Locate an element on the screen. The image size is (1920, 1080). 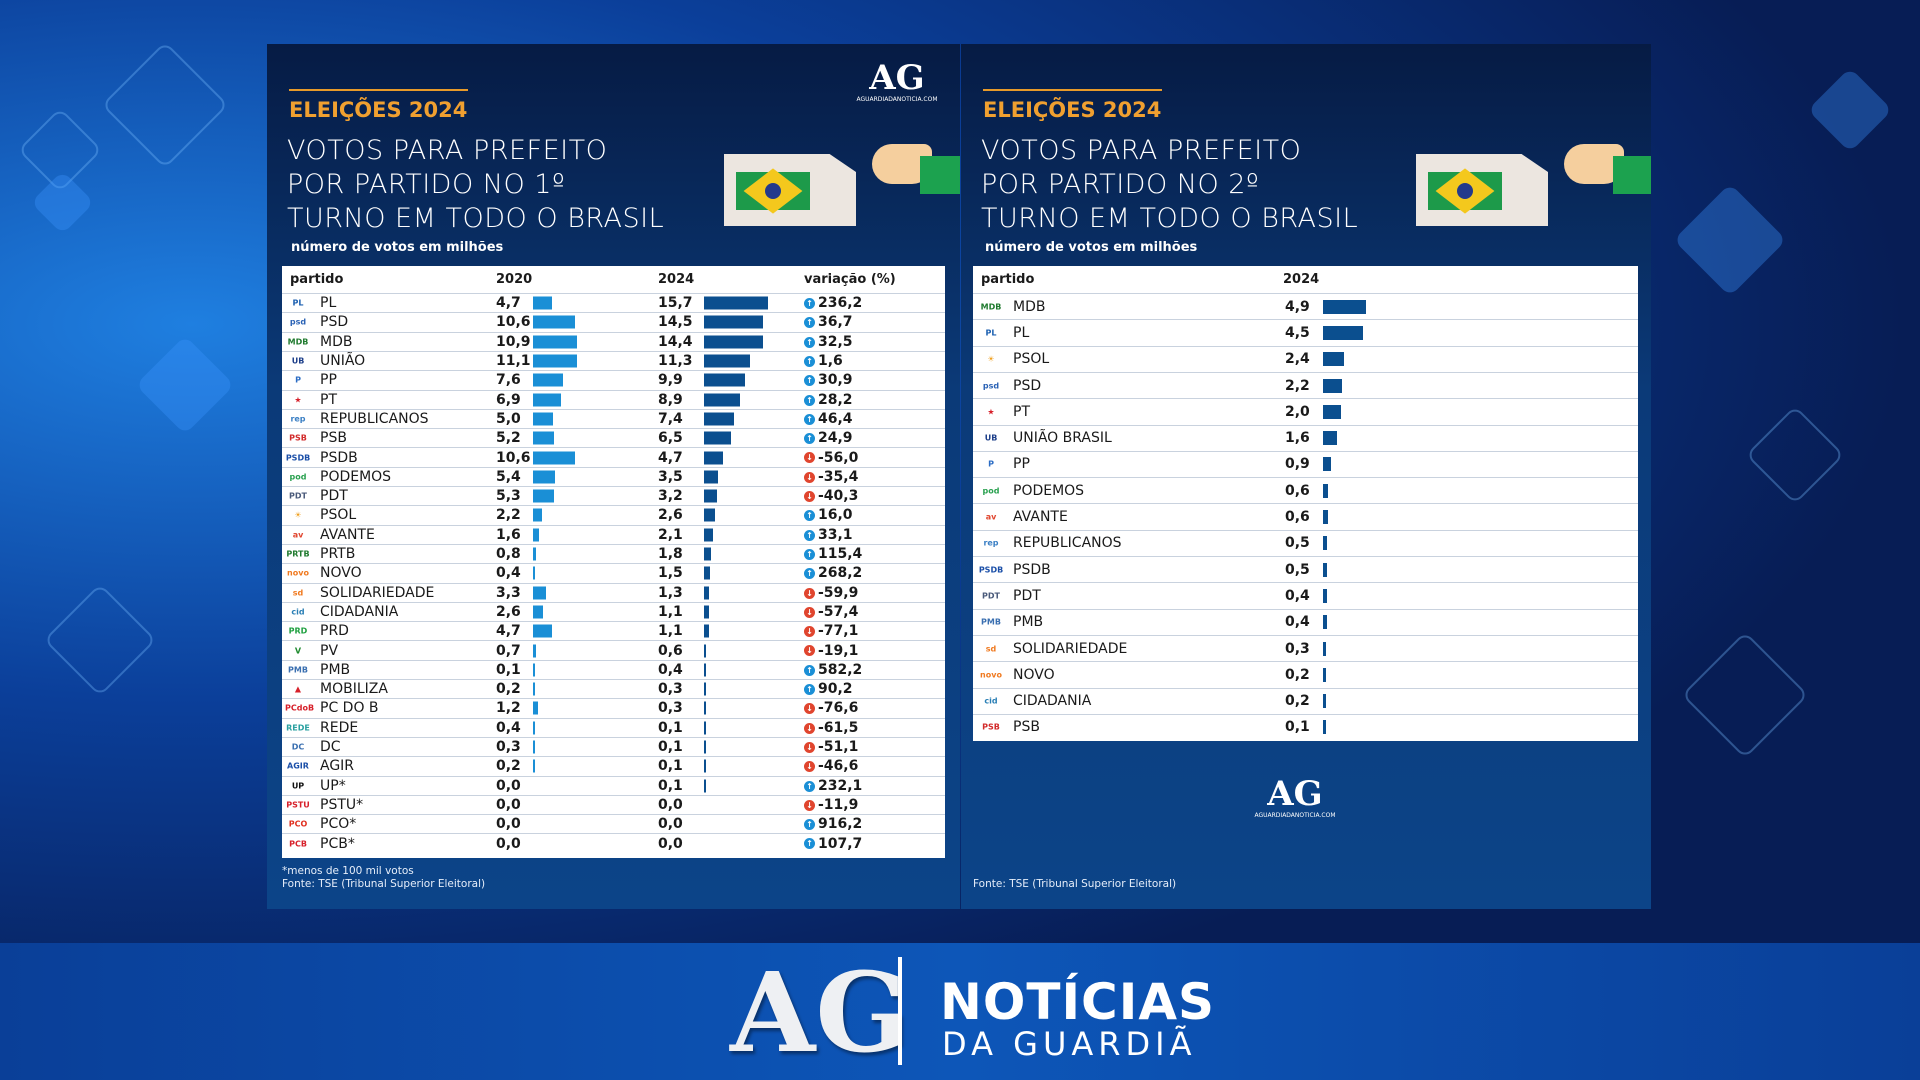
party-name: PODEMOS is located at coordinates (1049, 490).